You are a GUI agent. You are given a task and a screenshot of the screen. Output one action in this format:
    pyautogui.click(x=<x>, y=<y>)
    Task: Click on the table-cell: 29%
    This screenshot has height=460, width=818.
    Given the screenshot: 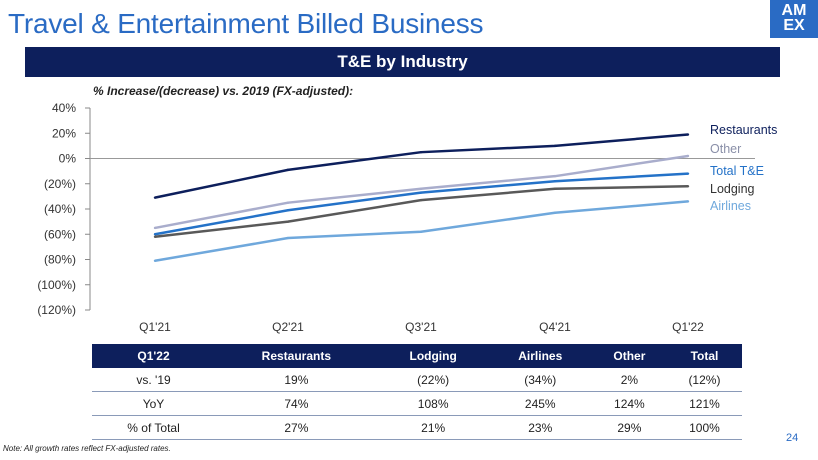 What is the action you would take?
    pyautogui.click(x=629, y=427)
    